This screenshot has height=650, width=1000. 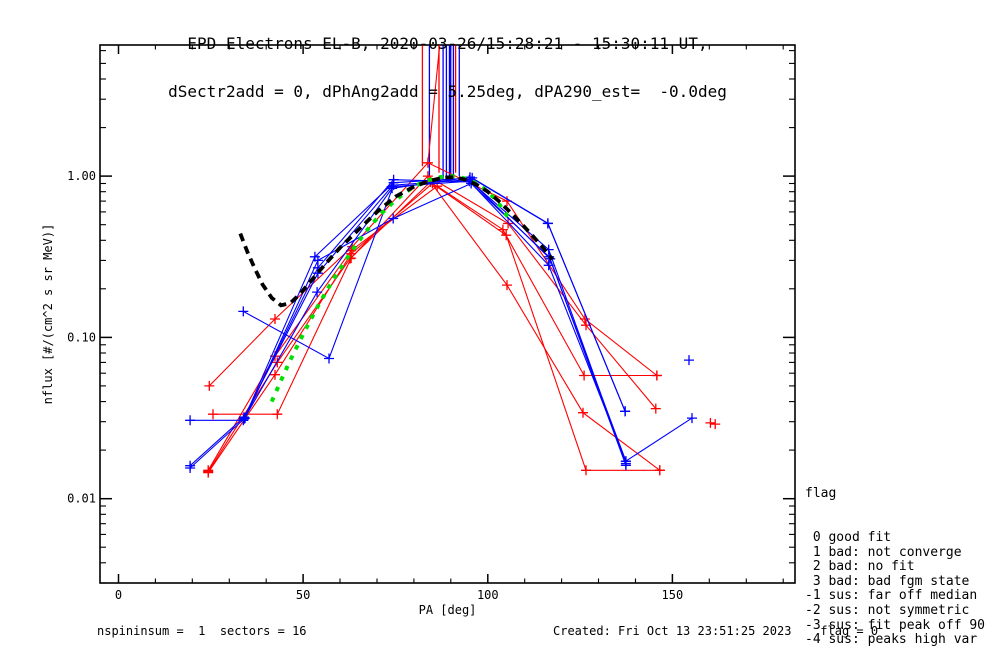 I want to click on x-axis-label: PA [deg], so click(x=448, y=610).